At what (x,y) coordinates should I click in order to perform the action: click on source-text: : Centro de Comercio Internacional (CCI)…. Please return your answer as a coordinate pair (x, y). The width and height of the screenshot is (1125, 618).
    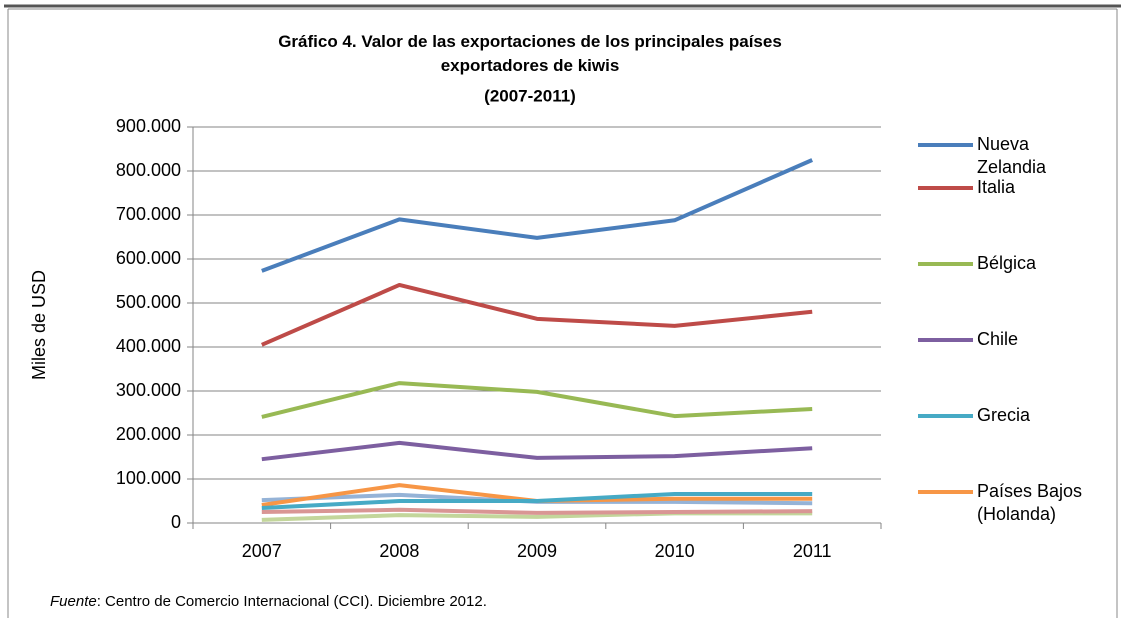
    Looking at the image, I should click on (292, 601).